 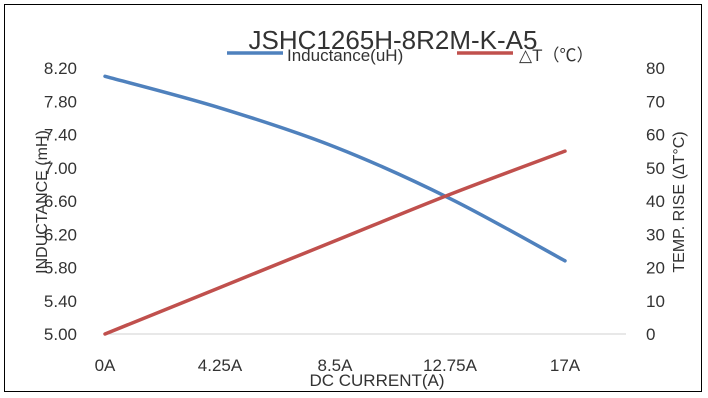 What do you see at coordinates (655, 135) in the screenshot?
I see `right-tick-label: 60` at bounding box center [655, 135].